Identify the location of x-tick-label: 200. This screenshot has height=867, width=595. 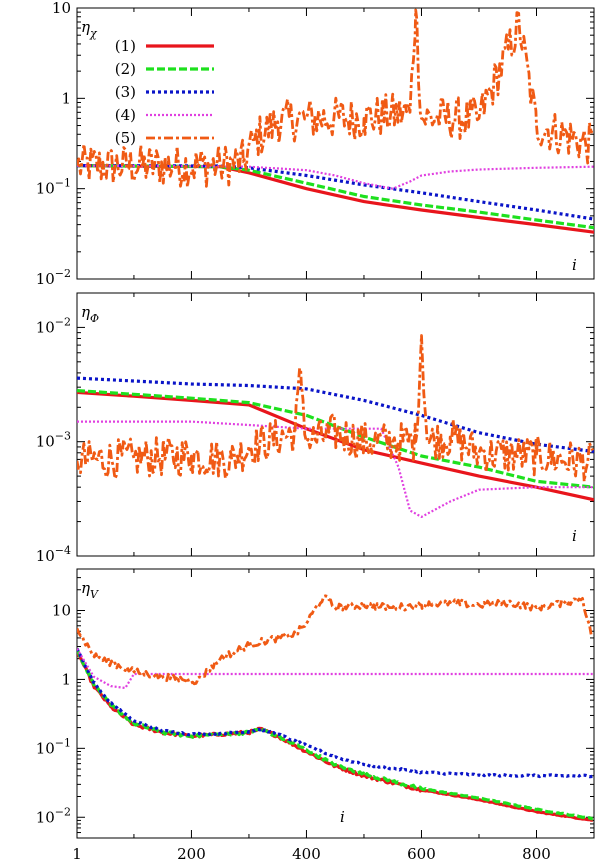
(191, 854).